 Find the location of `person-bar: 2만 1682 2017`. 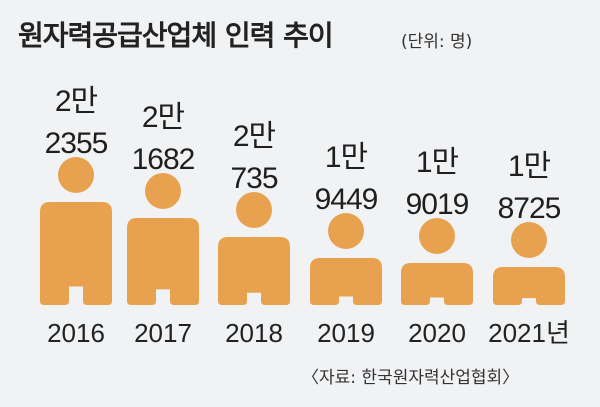

person-bar: 2만 1682 2017 is located at coordinates (163, 224).